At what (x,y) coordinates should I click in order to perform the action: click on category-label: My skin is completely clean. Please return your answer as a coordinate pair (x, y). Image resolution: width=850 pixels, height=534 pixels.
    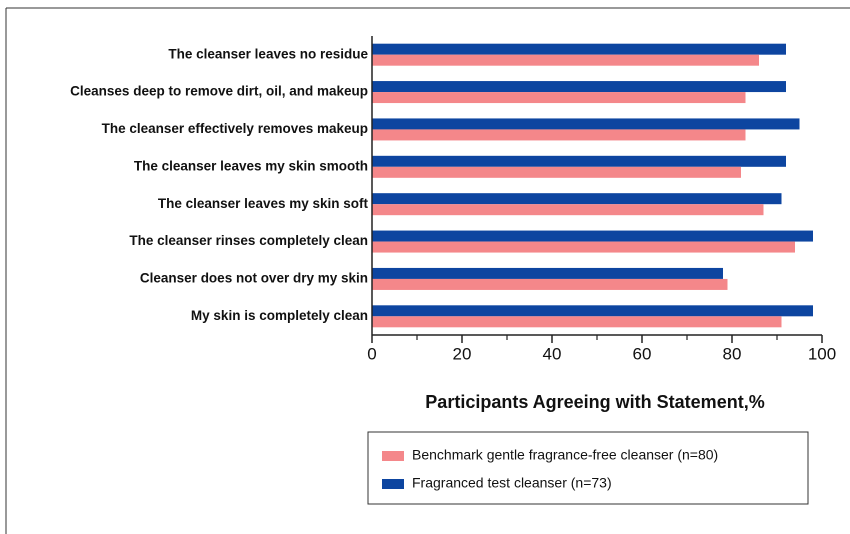
    Looking at the image, I should click on (279, 315).